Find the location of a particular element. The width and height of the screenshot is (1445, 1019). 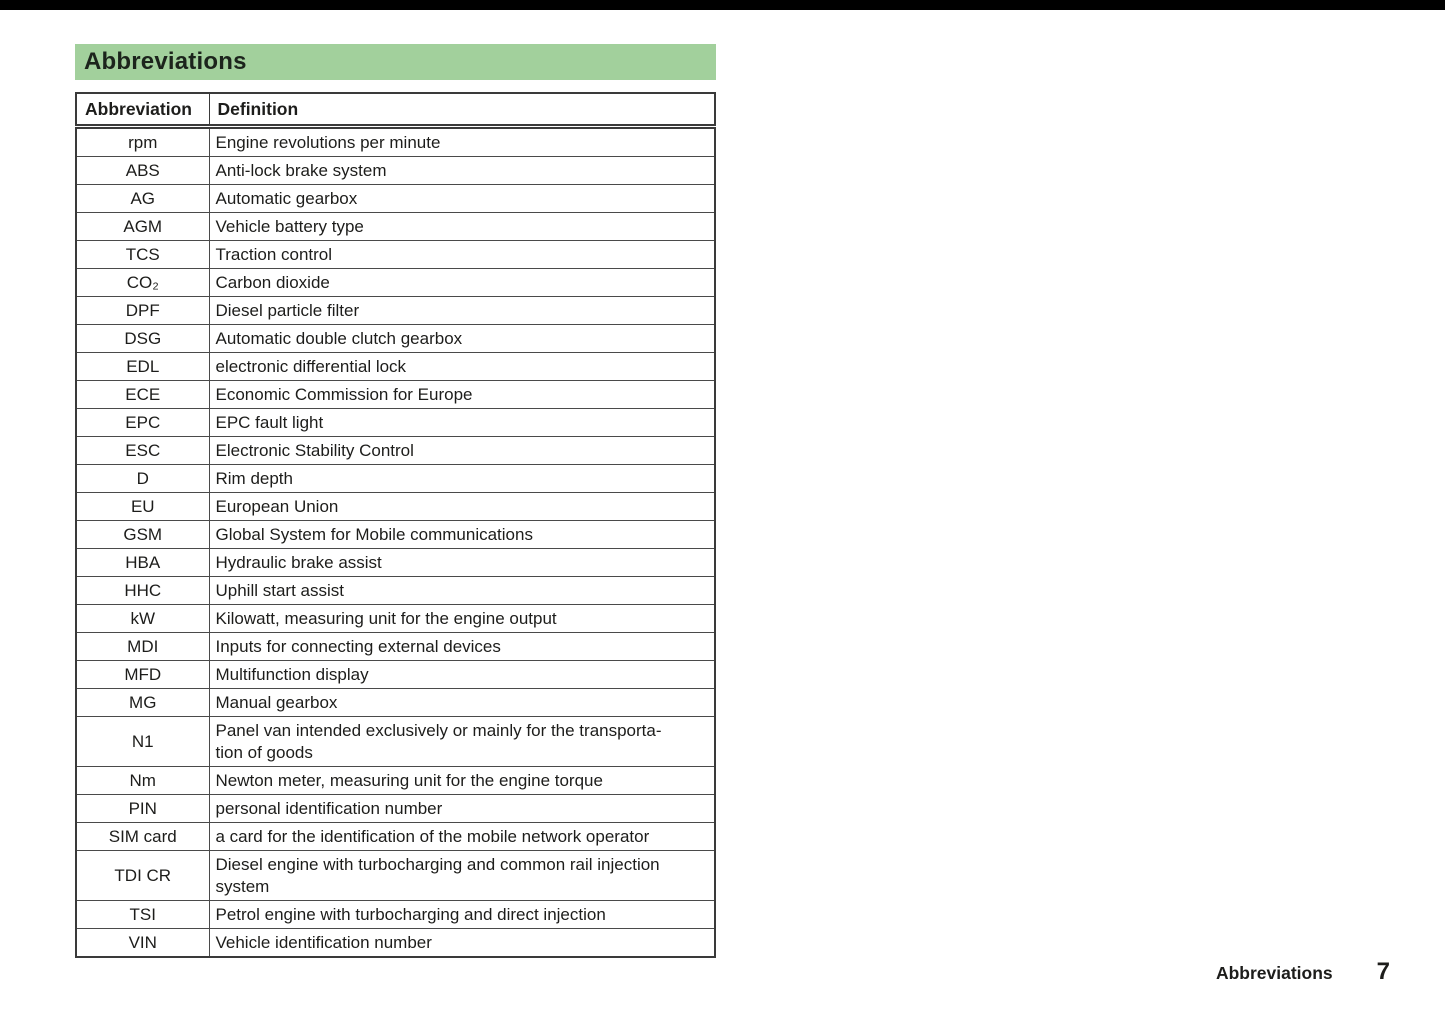

abbreviation-cell: Nm is located at coordinates (142, 780).